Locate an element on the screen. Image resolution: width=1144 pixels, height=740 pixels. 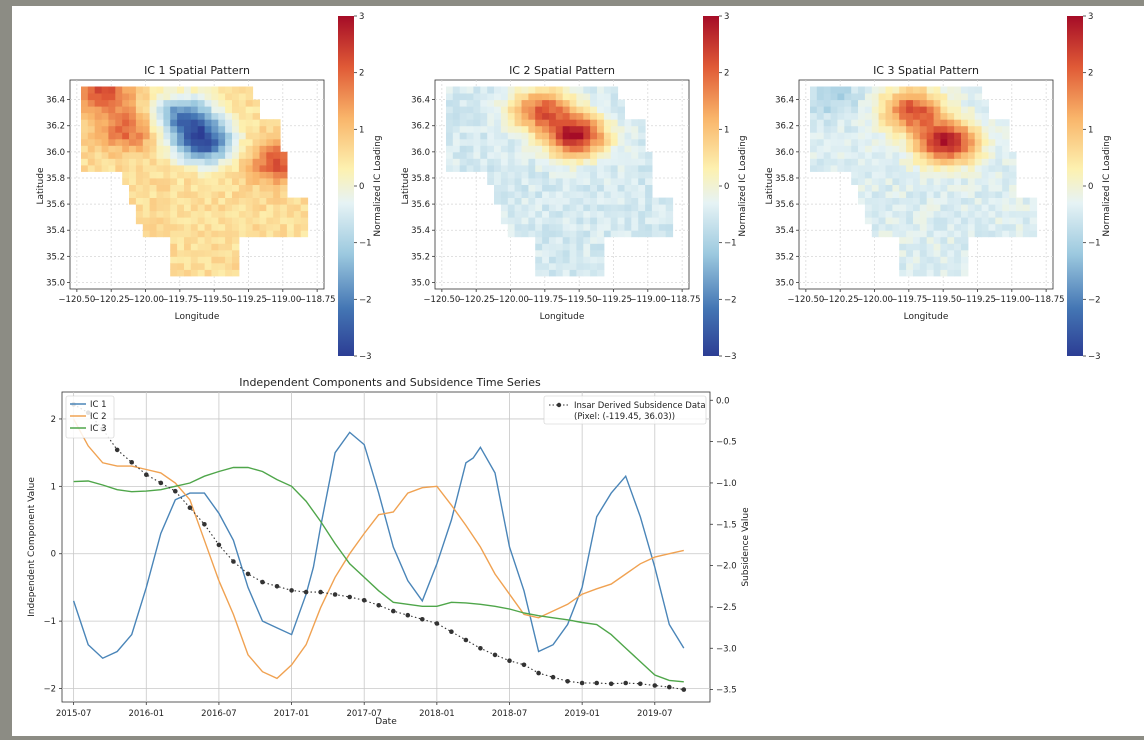
map-ytick-label: 35.2 is located at coordinates (784, 257).